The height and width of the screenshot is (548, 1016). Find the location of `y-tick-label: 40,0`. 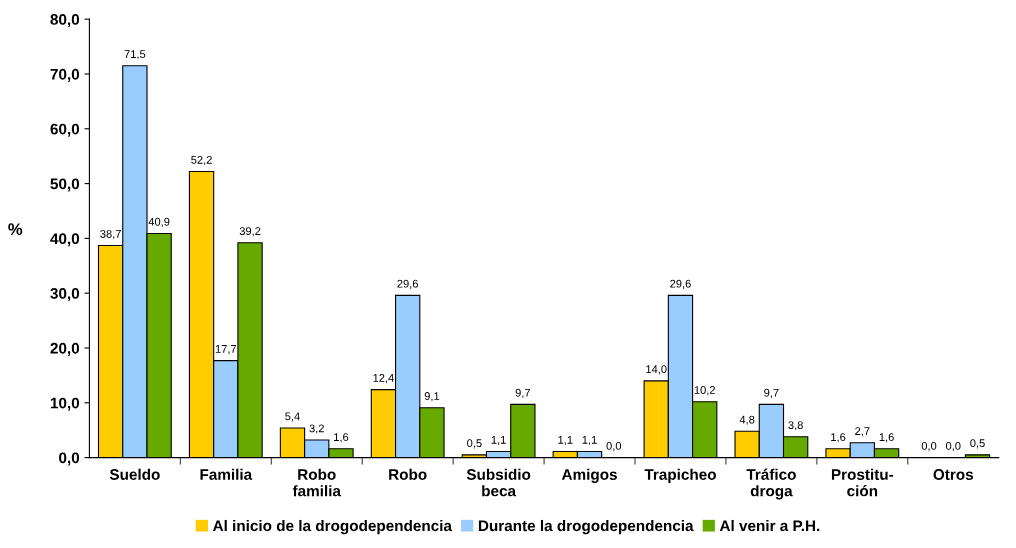

y-tick-label: 40,0 is located at coordinates (65, 240).